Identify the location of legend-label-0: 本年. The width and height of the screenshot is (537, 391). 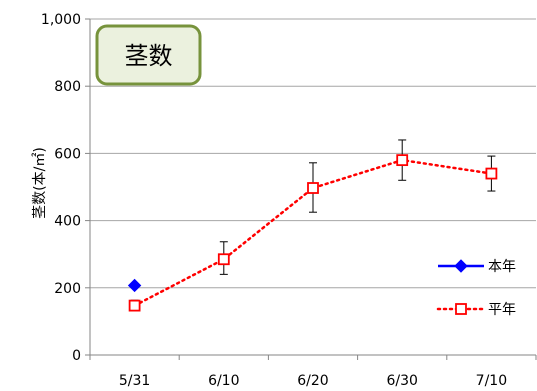
(502, 267).